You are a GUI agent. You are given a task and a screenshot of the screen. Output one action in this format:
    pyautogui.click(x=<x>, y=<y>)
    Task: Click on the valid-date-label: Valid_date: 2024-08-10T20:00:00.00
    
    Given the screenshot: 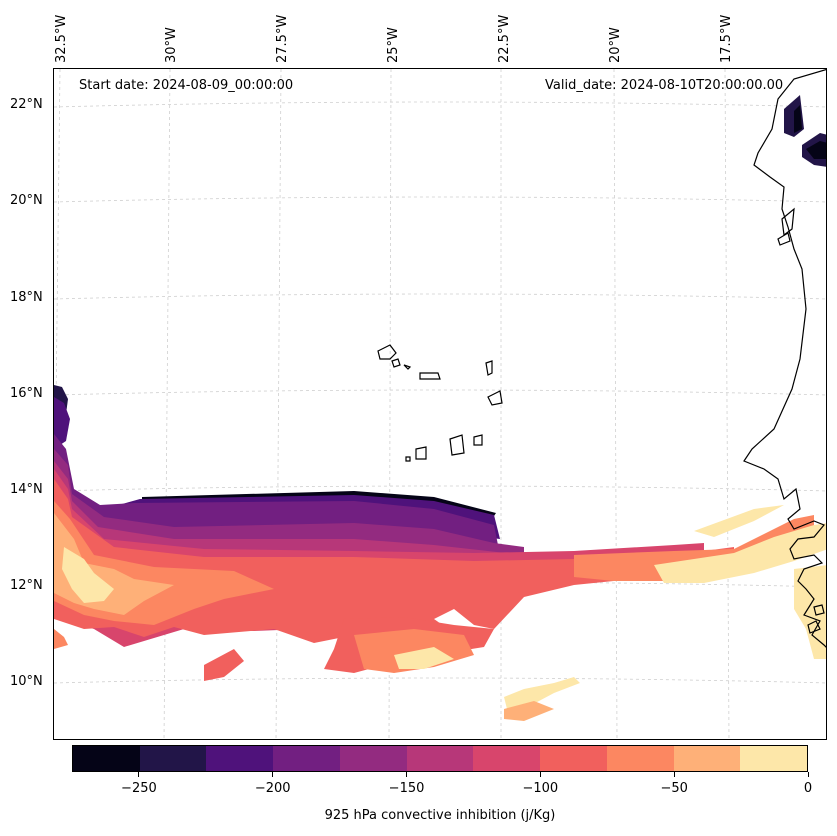 What is the action you would take?
    pyautogui.click(x=664, y=85)
    